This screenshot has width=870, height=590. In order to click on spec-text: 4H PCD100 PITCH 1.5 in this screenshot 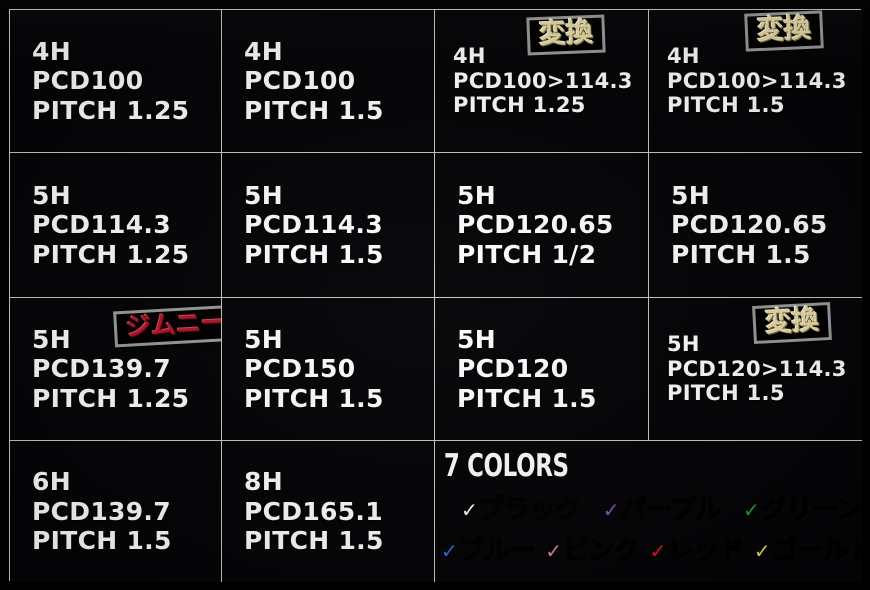, I will do `click(328, 81)`.